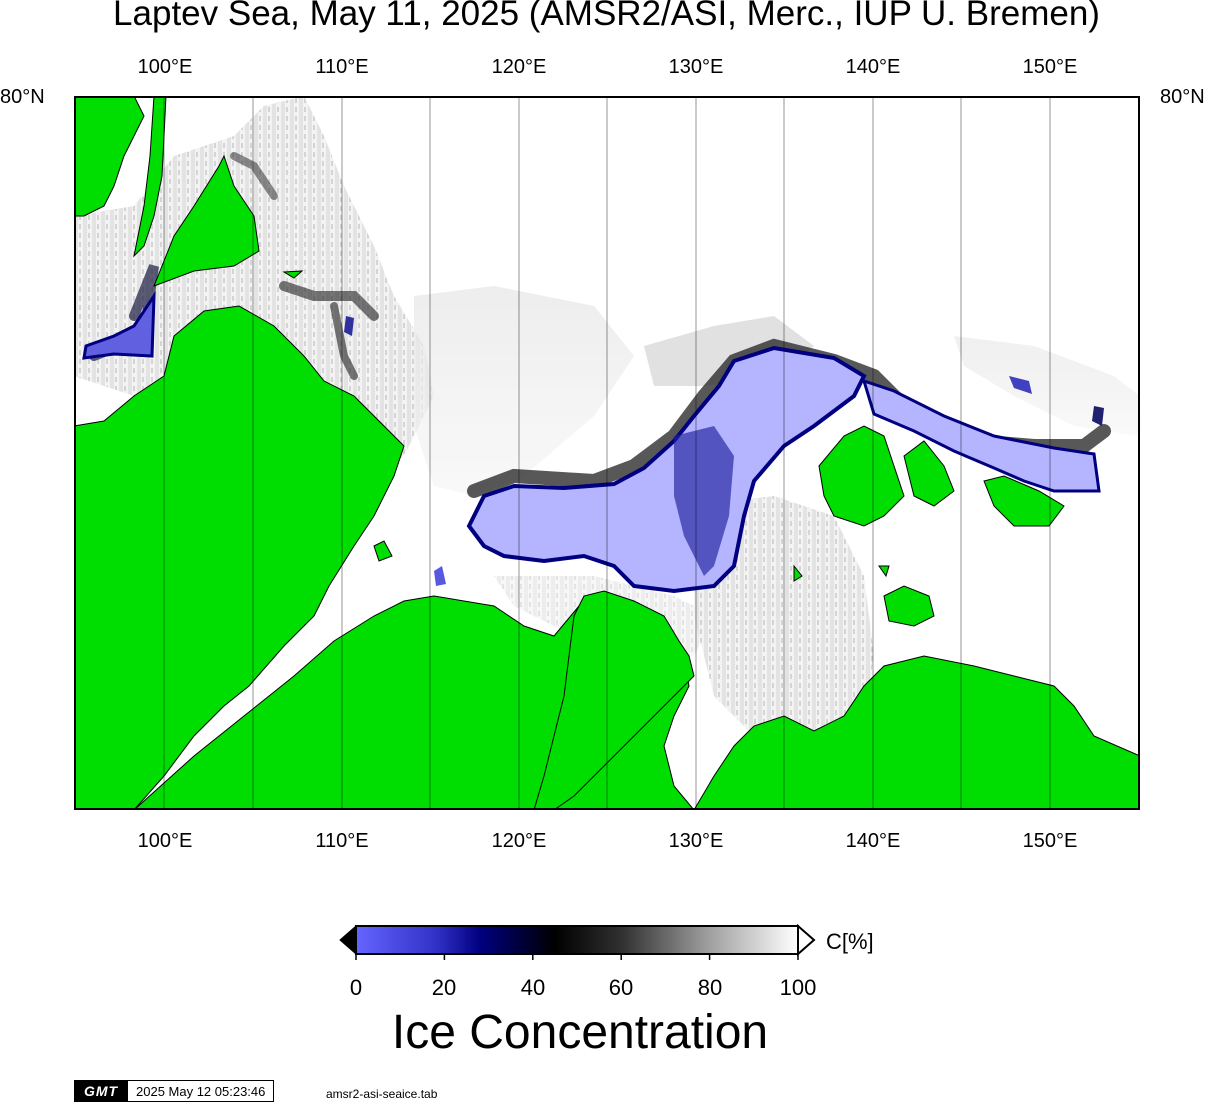  What do you see at coordinates (519, 841) in the screenshot?
I see `lon-label-bottom: 120°E` at bounding box center [519, 841].